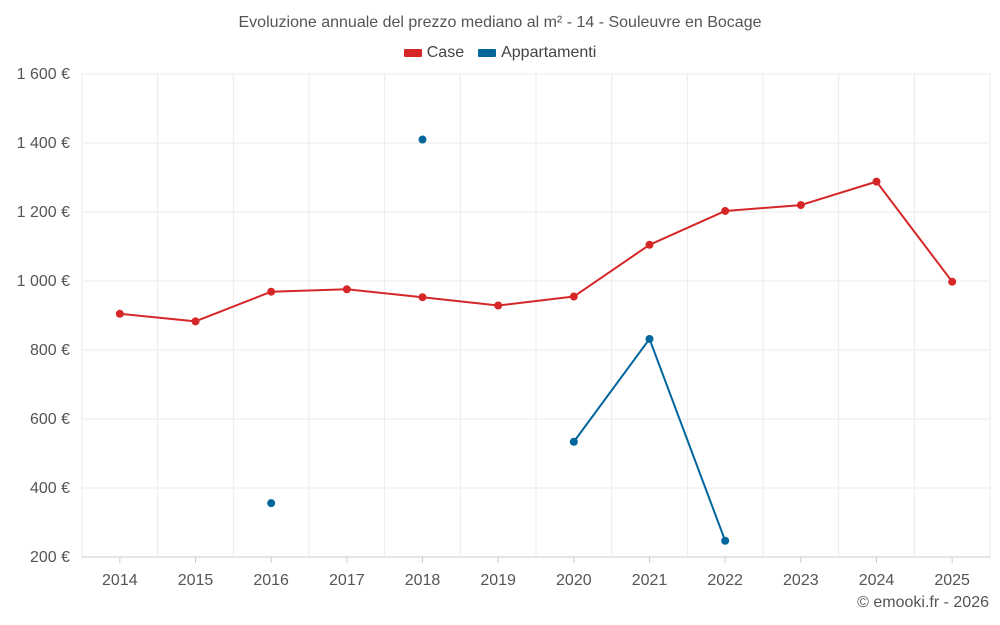 This screenshot has height=625, width=1000. Describe the element at coordinates (43, 143) in the screenshot. I see `y-tick-label: 1 400 €` at that location.